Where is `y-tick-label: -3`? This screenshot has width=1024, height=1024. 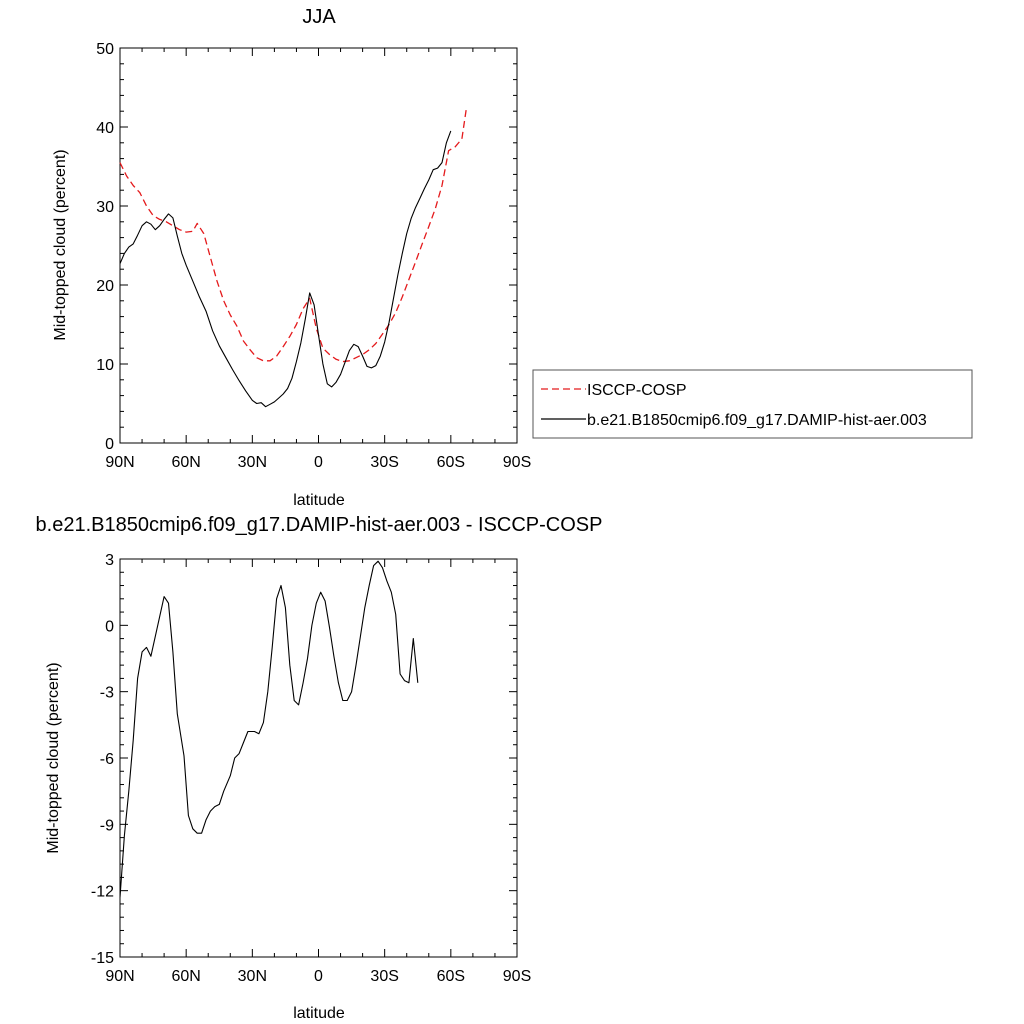 y-tick-label: -3 is located at coordinates (107, 693).